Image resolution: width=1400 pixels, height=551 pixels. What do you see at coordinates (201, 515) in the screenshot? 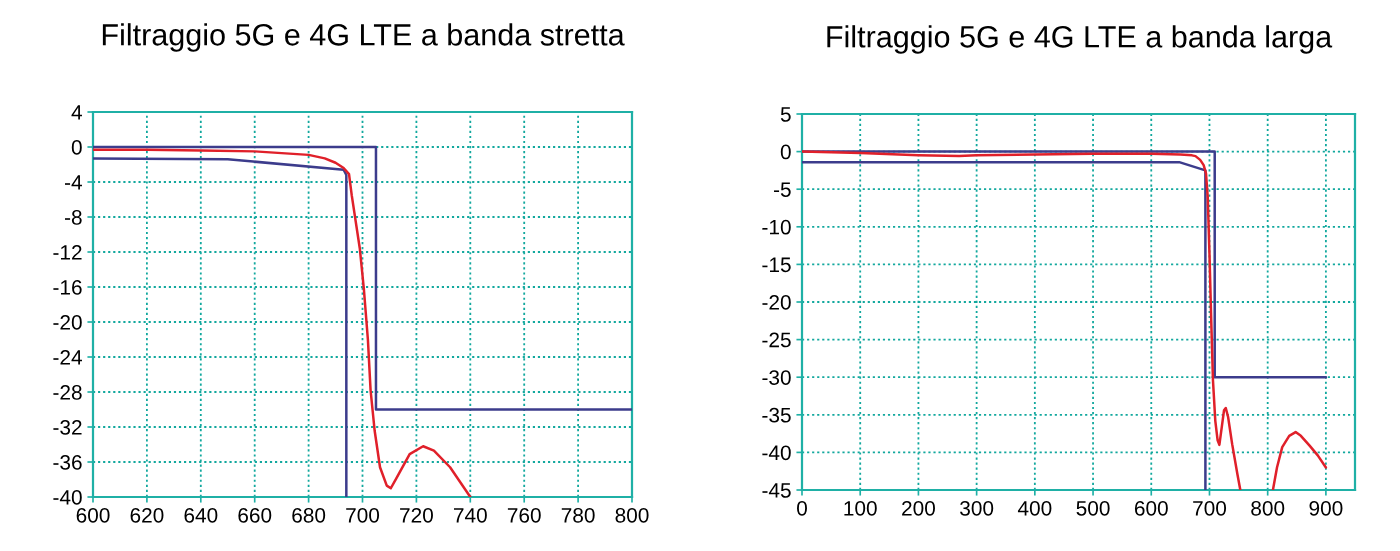
I see `x-tick-label: 640` at bounding box center [201, 515].